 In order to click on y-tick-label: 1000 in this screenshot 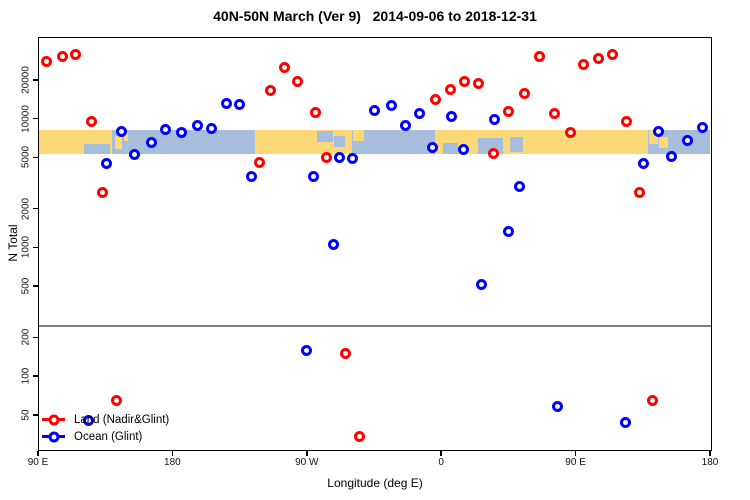, I will do `click(26, 247)`.